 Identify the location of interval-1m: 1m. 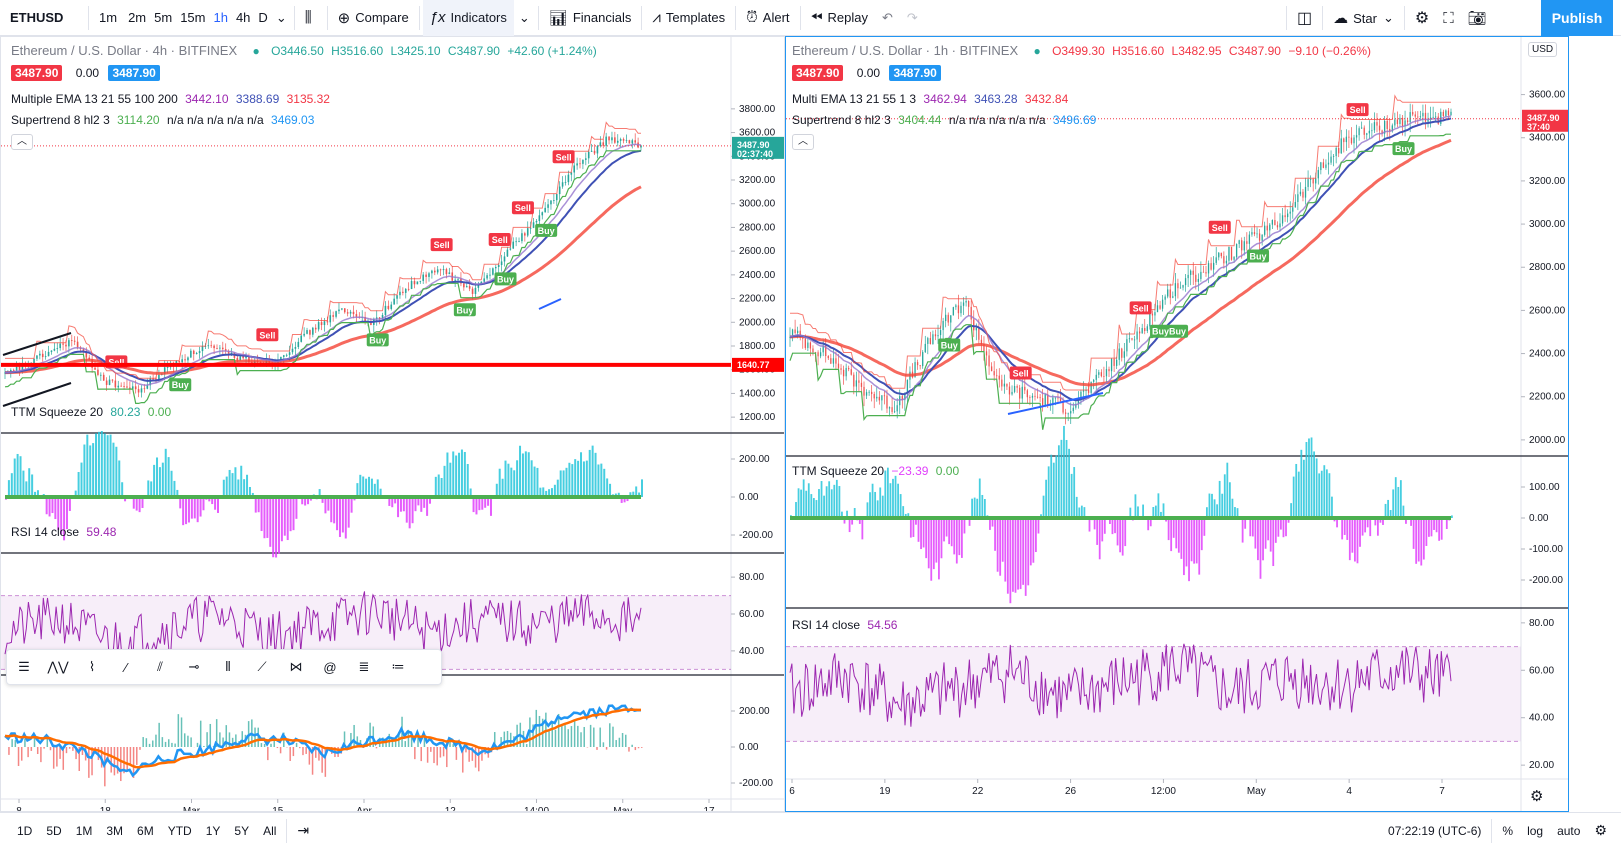
(108, 17).